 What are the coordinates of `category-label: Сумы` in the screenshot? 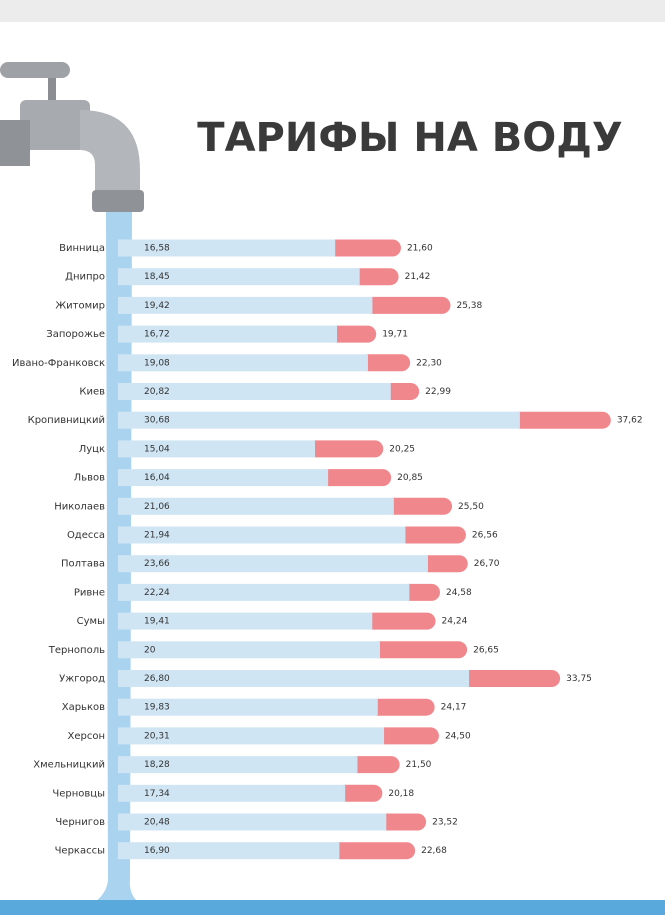 It's located at (91, 621).